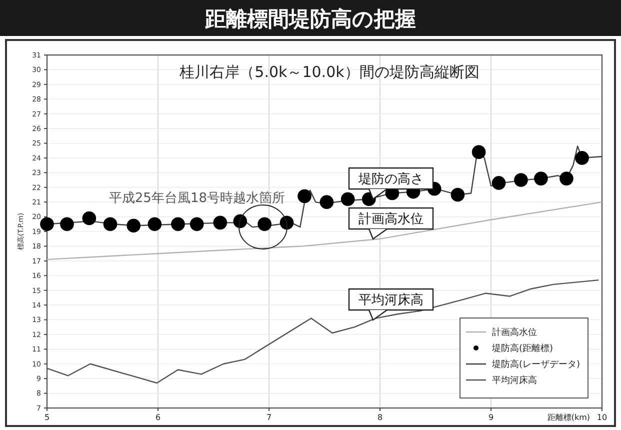  Describe the element at coordinates (514, 380) in the screenshot. I see `legend-label: 平均河床高` at that location.